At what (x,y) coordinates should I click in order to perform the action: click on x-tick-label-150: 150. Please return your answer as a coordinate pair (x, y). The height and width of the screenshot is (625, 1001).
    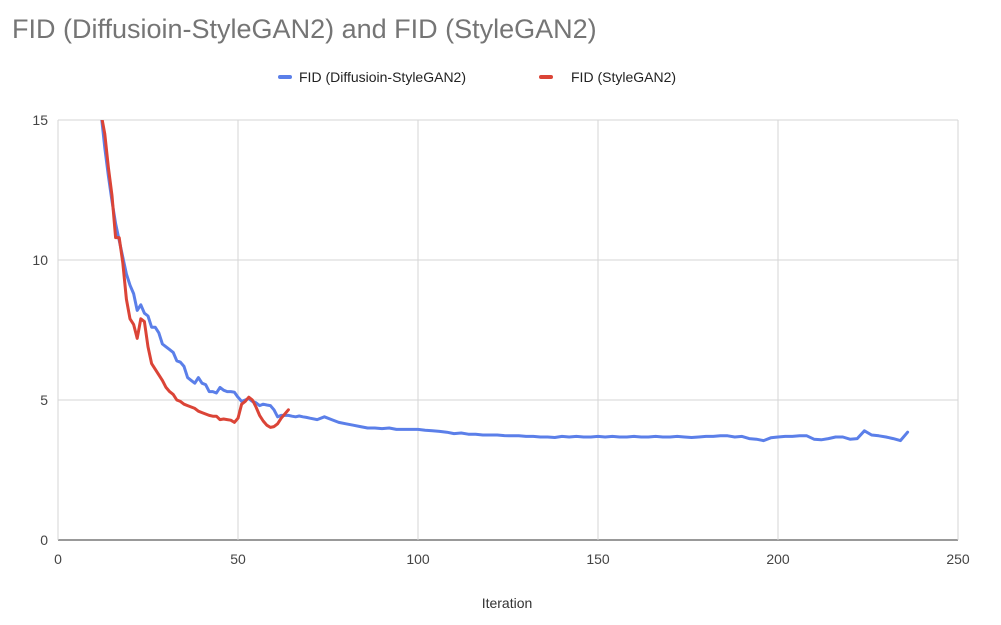
    Looking at the image, I should click on (598, 559).